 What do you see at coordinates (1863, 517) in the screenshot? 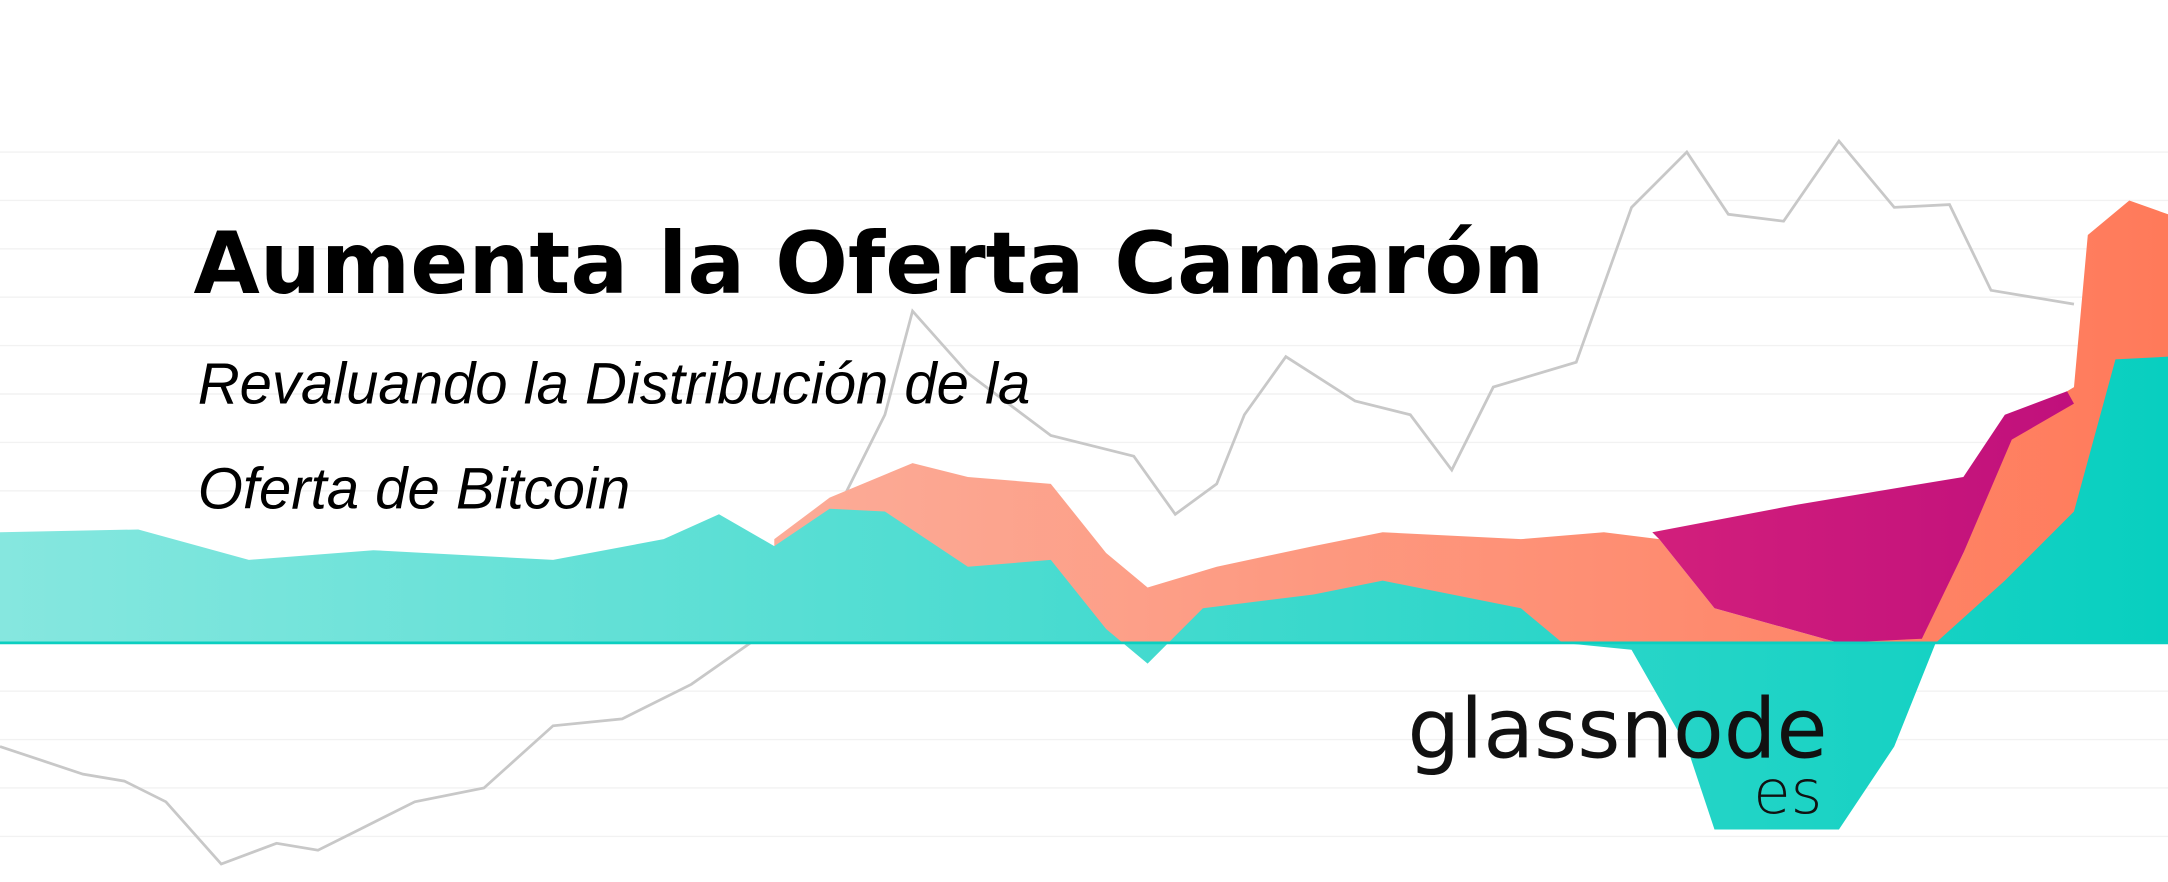
I see `magenta-area` at bounding box center [1863, 517].